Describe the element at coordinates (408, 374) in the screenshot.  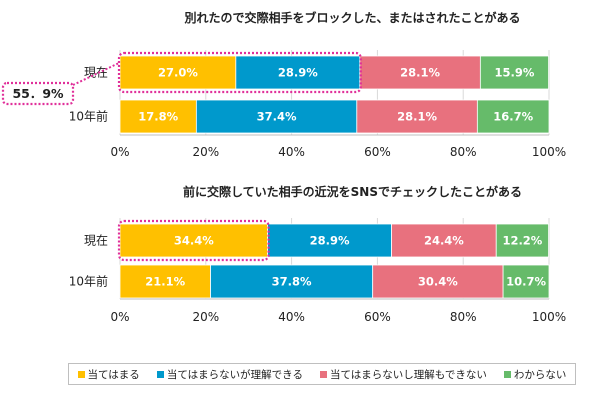
I see `legend-label-not-understand: 当てはまらないし理解もできない` at that location.